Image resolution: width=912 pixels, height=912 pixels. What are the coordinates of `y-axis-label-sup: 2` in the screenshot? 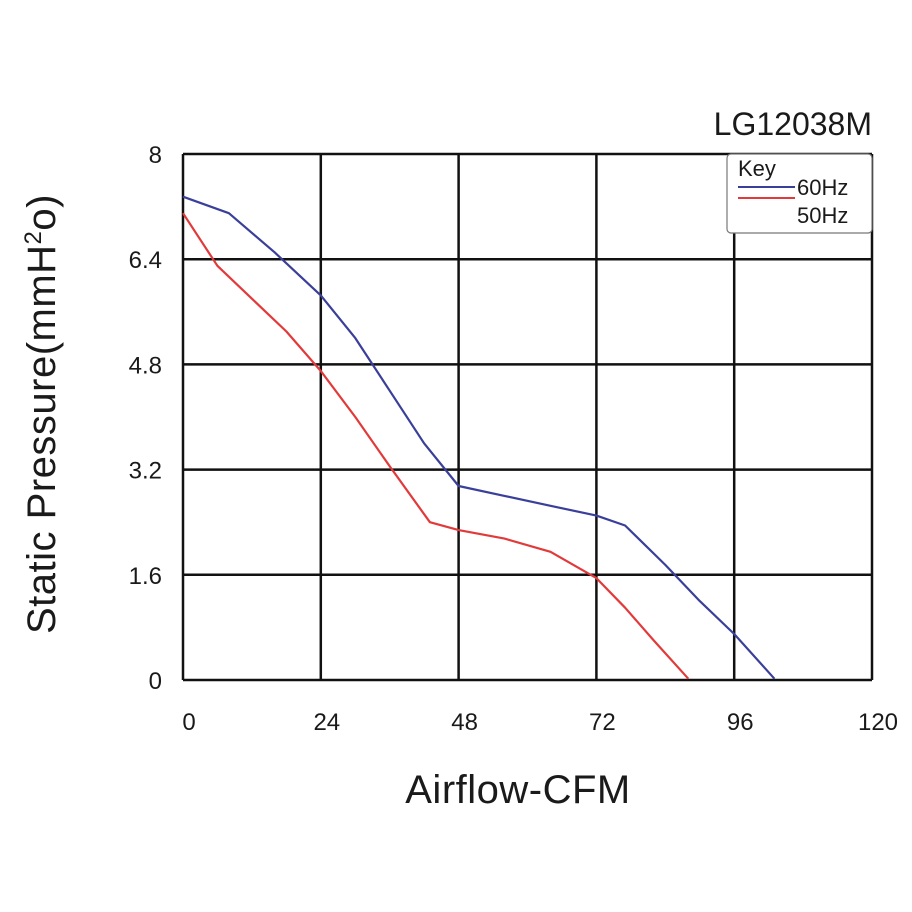 It's located at (33, 238).